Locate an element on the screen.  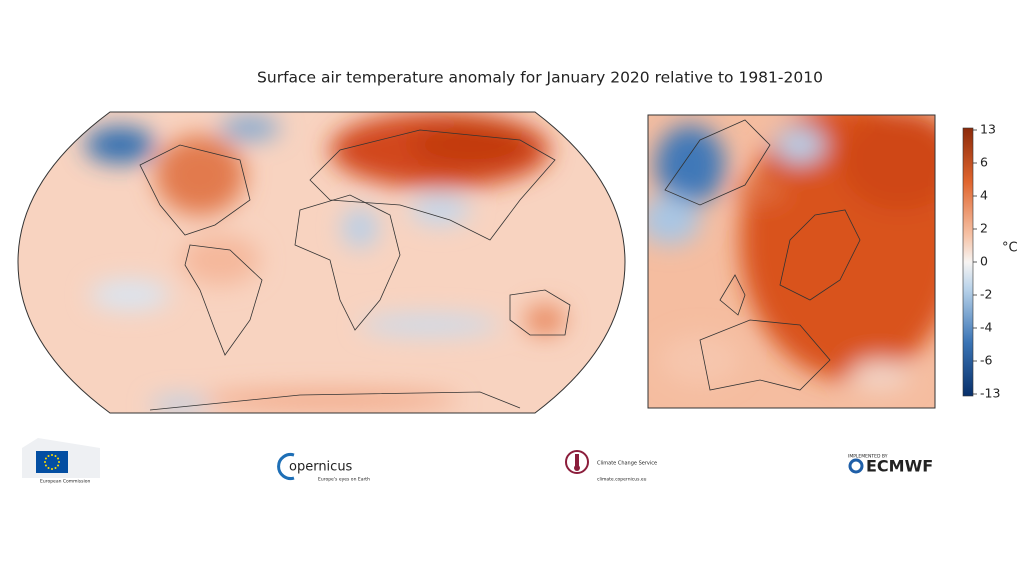
eu-logo: European Commission is located at coordinates (61, 461).